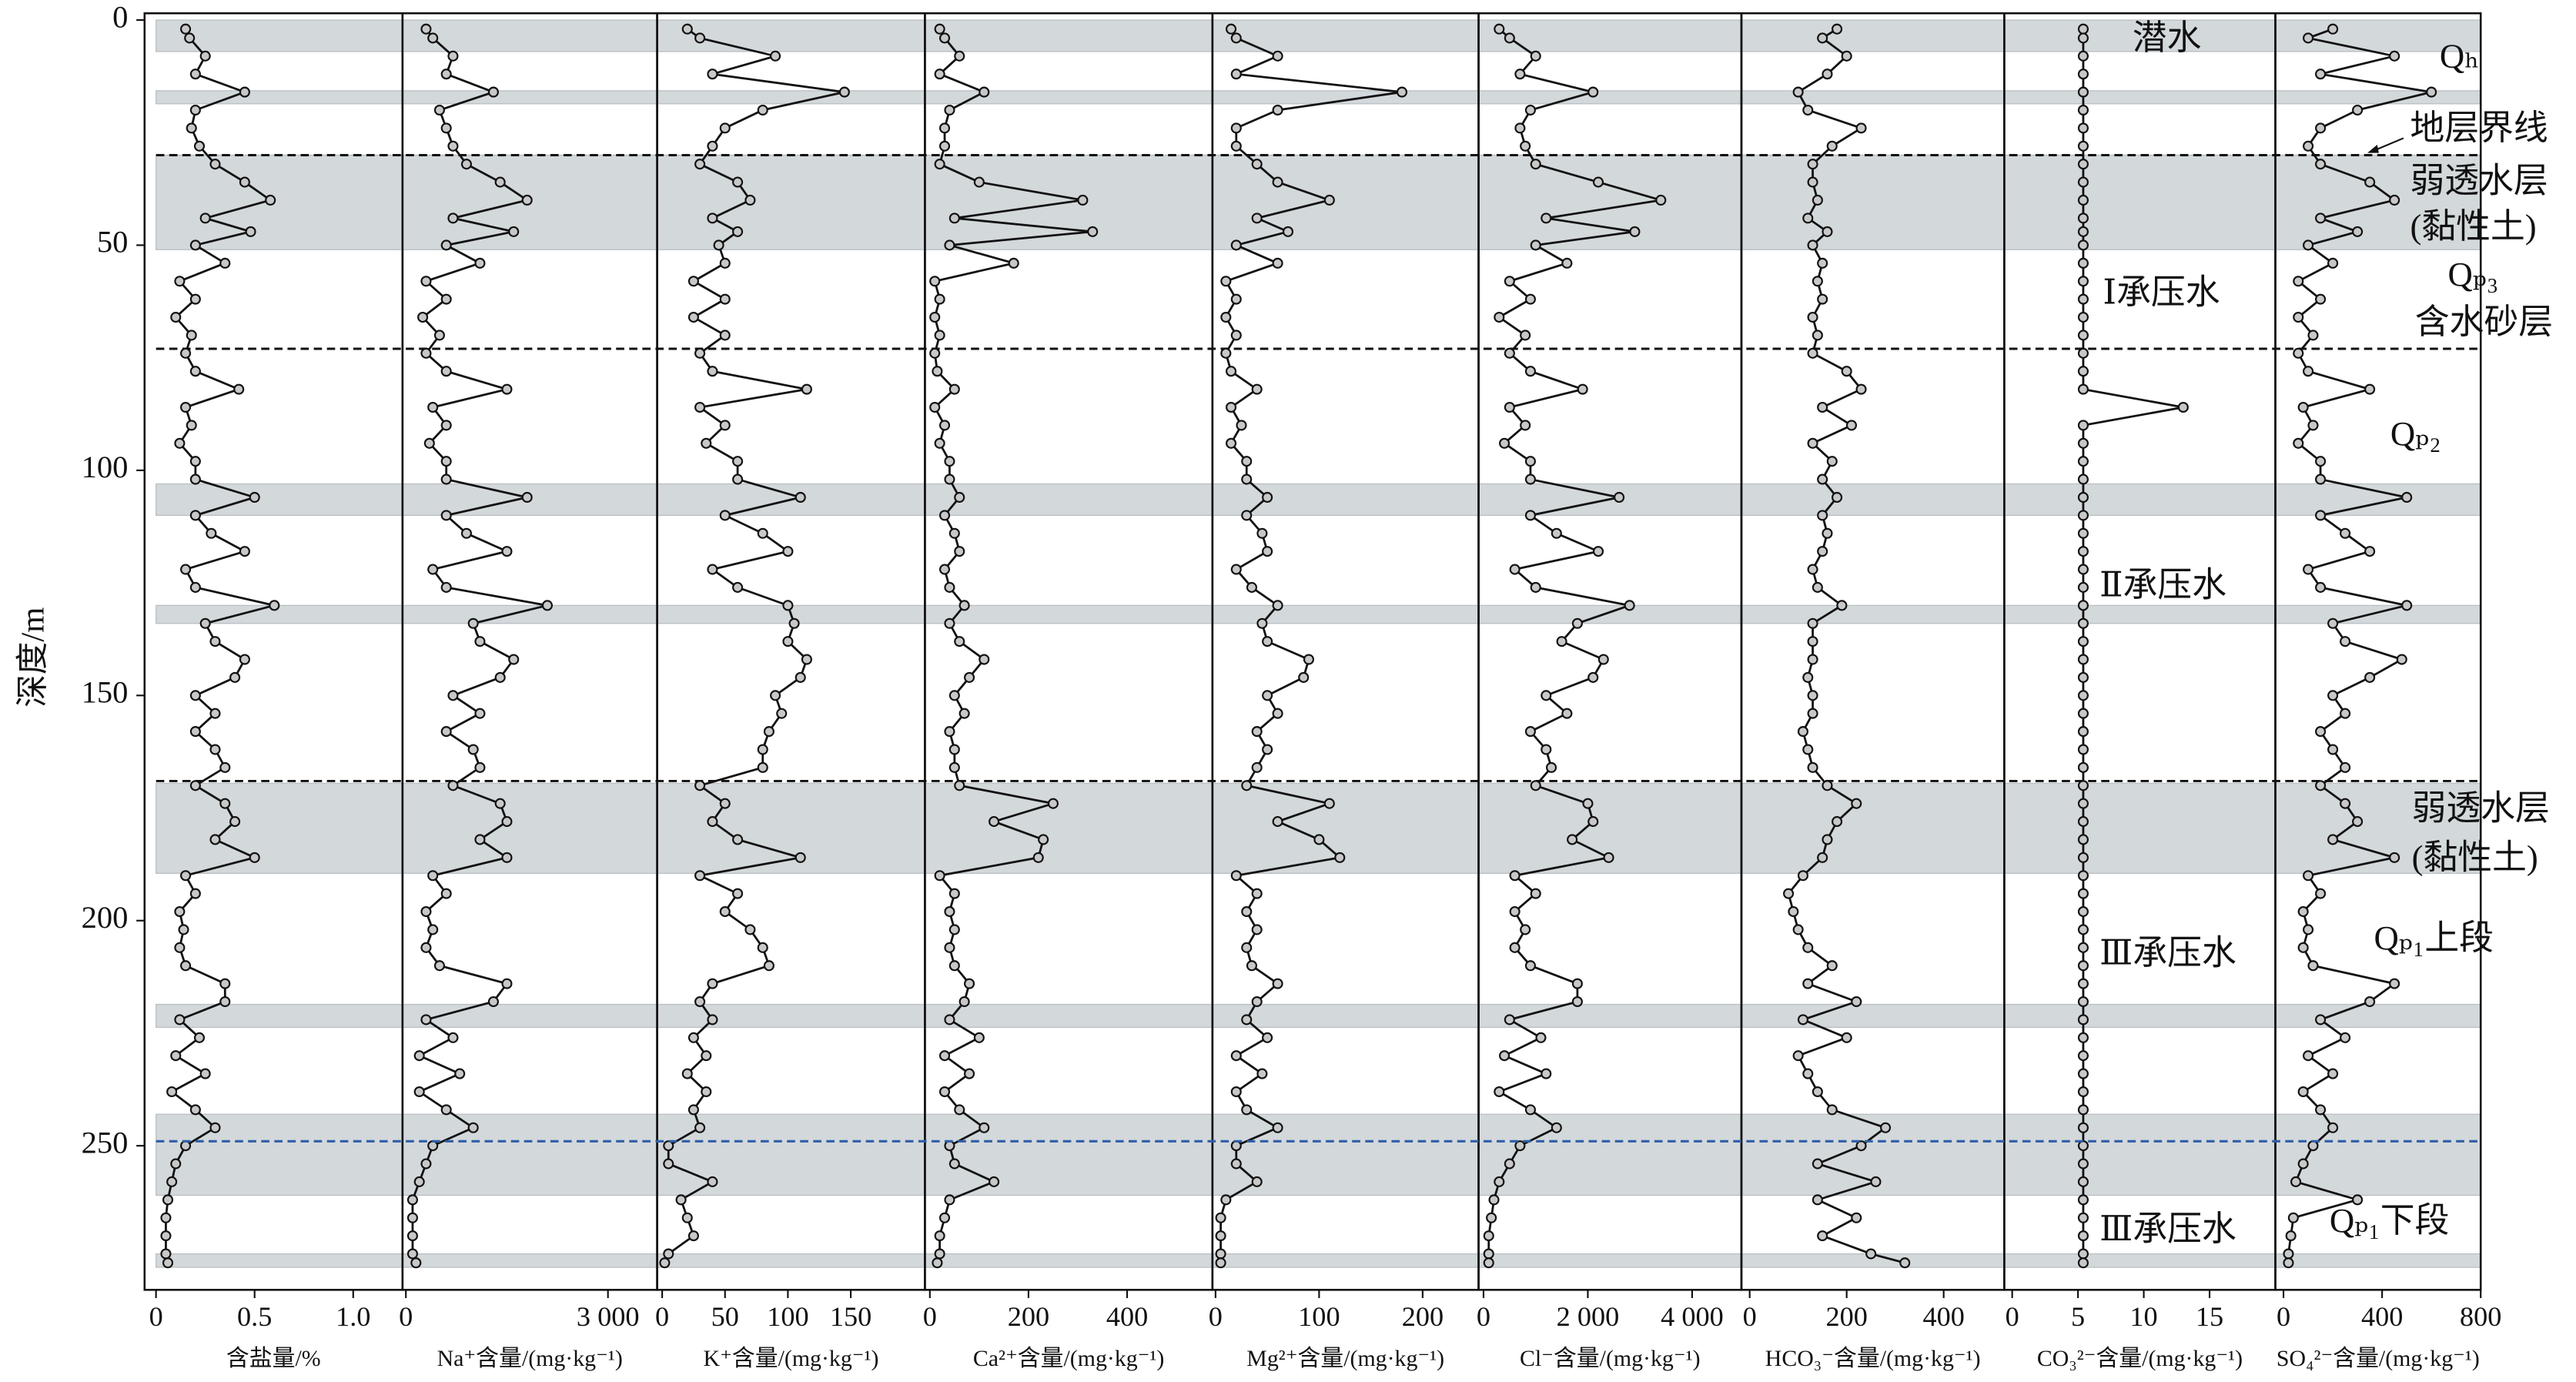 This screenshot has width=2576, height=1382. I want to click on x-tick-label: 200, so click(1846, 1316).